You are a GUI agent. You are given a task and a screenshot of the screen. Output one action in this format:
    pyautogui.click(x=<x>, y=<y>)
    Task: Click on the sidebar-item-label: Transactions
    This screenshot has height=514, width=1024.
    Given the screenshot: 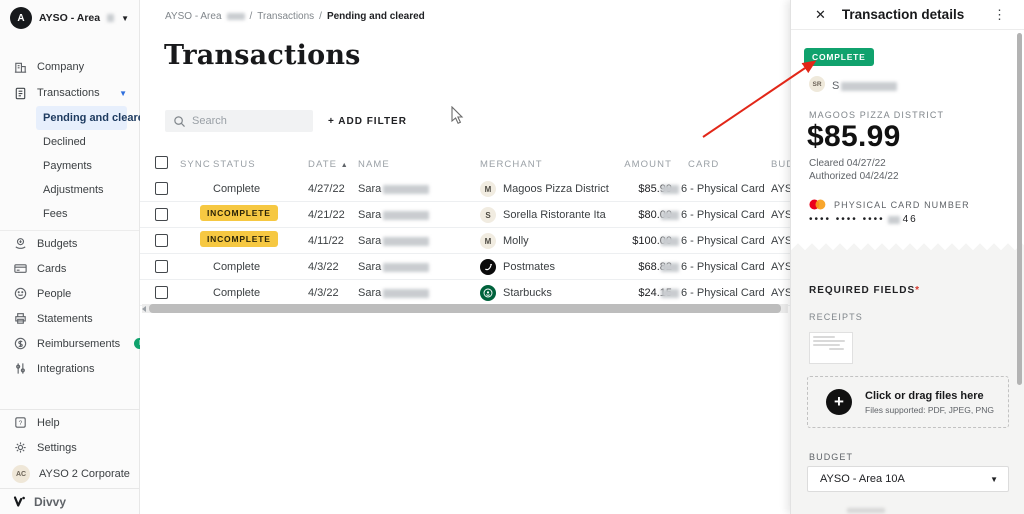 What is the action you would take?
    pyautogui.click(x=68, y=93)
    